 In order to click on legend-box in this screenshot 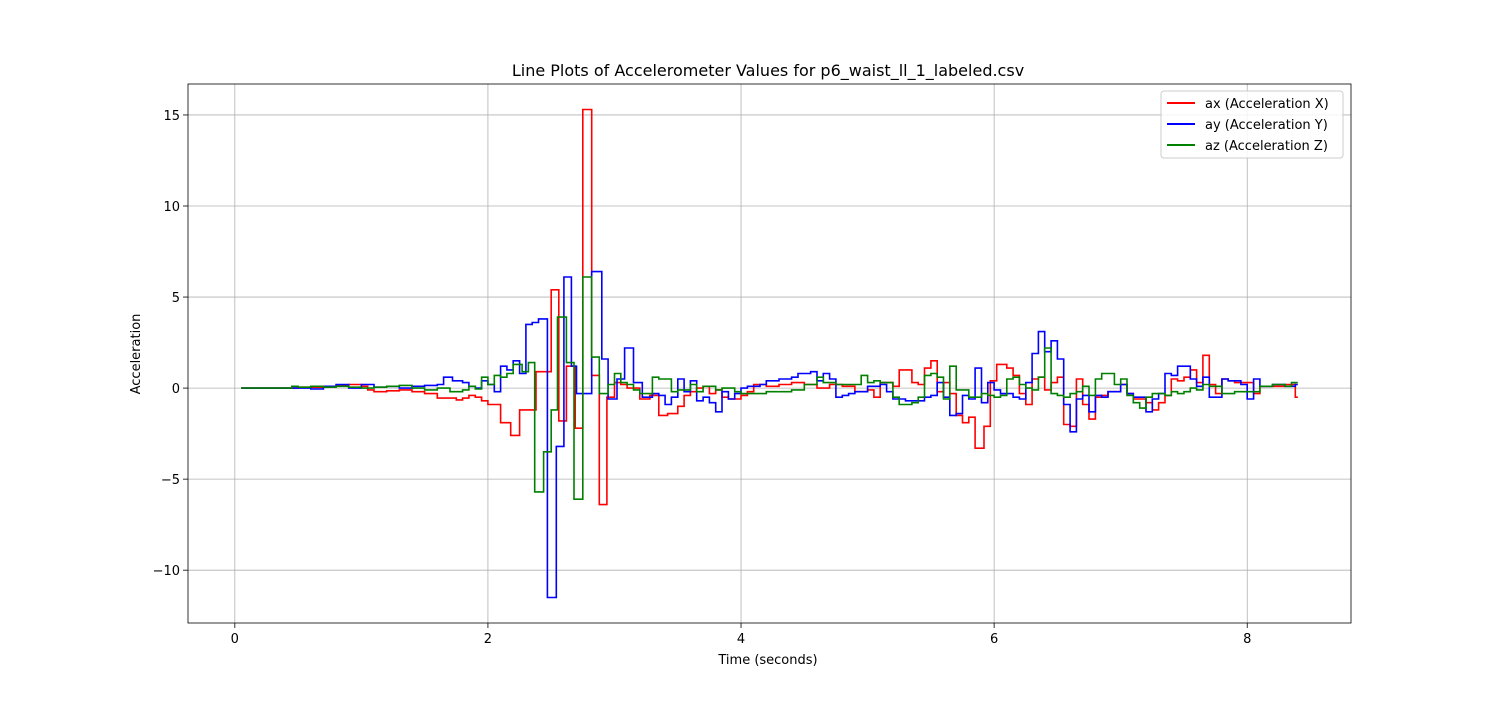, I will do `click(1252, 124)`.